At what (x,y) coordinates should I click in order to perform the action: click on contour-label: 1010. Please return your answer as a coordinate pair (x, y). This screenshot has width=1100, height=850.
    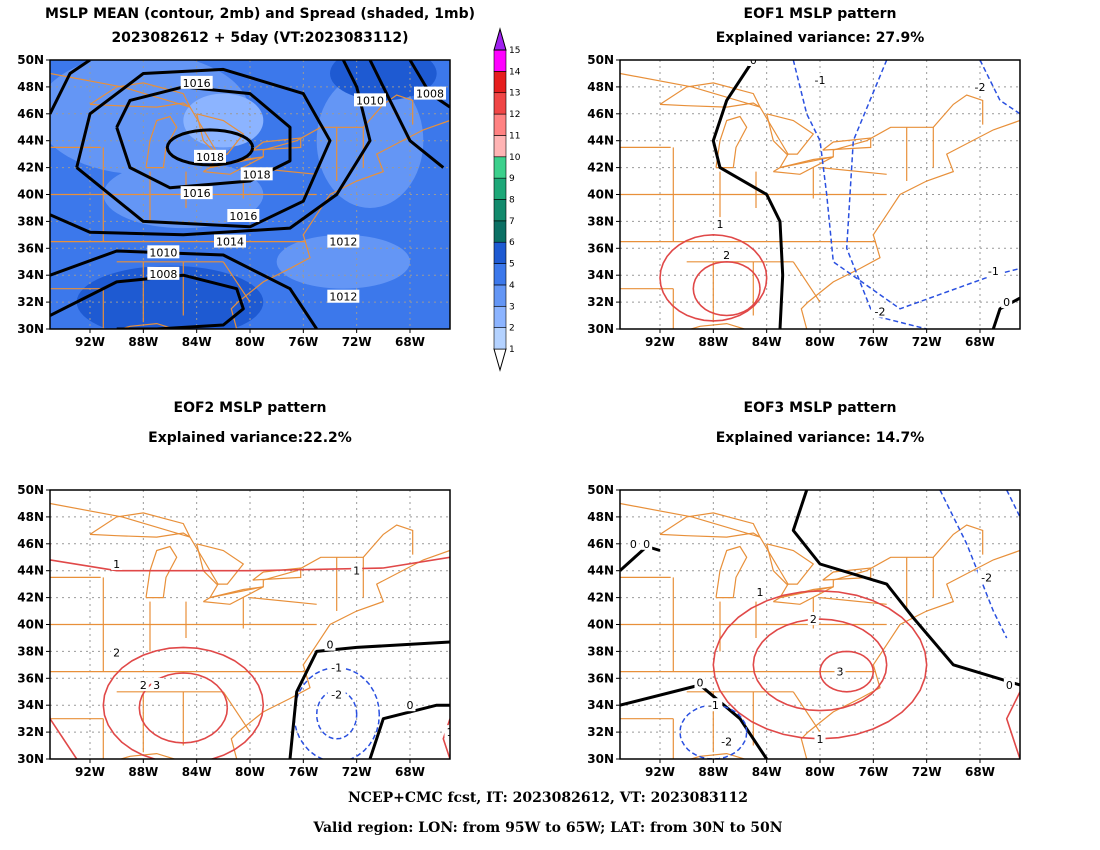
    Looking at the image, I should click on (163, 252).